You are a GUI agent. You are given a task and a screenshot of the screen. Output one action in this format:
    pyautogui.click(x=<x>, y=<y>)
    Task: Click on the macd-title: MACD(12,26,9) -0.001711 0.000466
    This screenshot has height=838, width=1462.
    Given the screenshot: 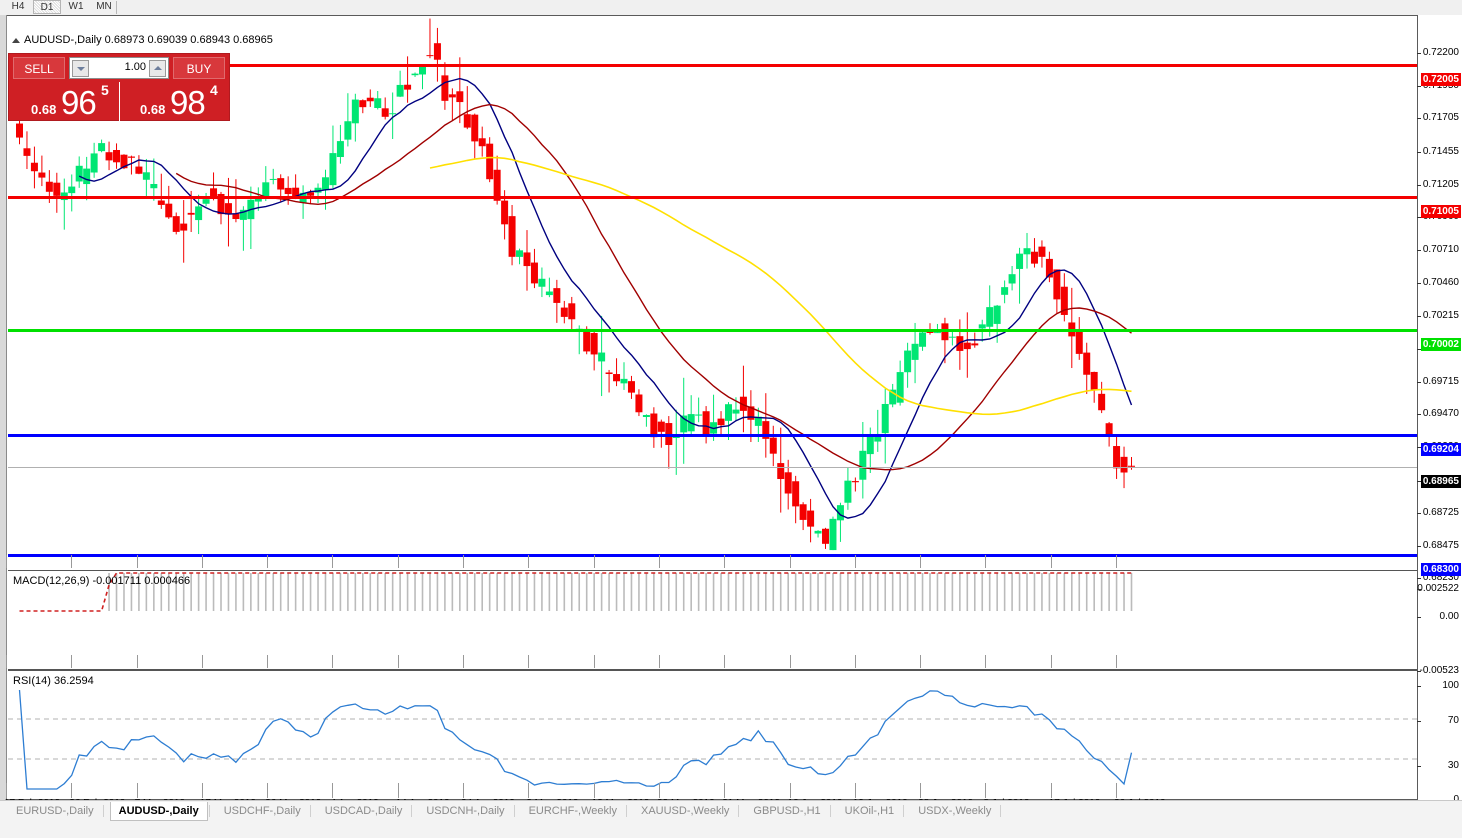 What is the action you would take?
    pyautogui.click(x=102, y=581)
    